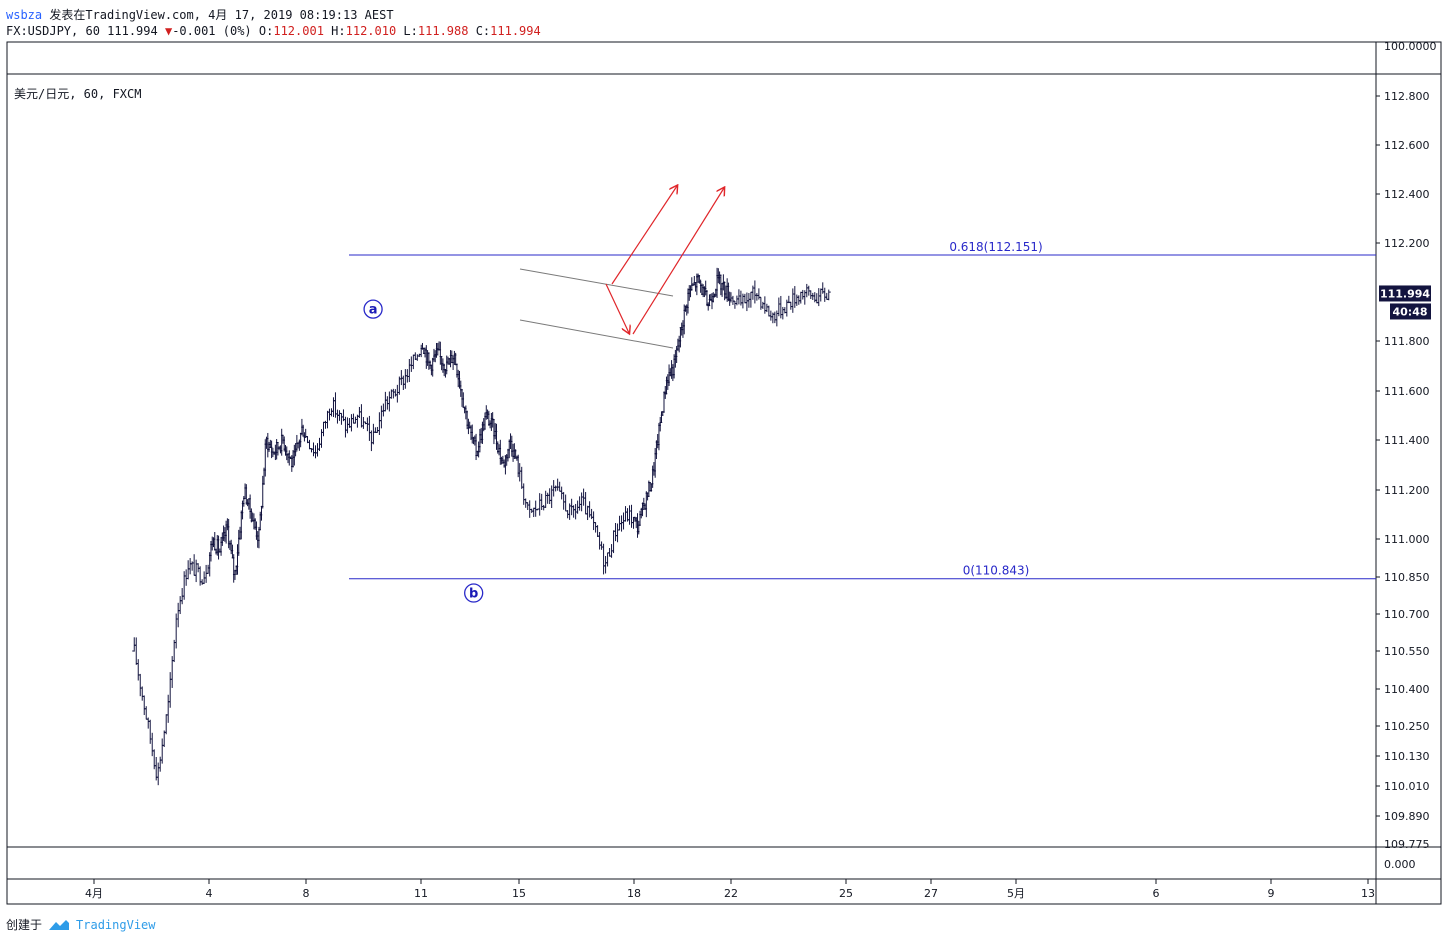 This screenshot has width=1446, height=946. Describe the element at coordinates (24, 925) in the screenshot. I see `created-with-label: 创建于` at that location.